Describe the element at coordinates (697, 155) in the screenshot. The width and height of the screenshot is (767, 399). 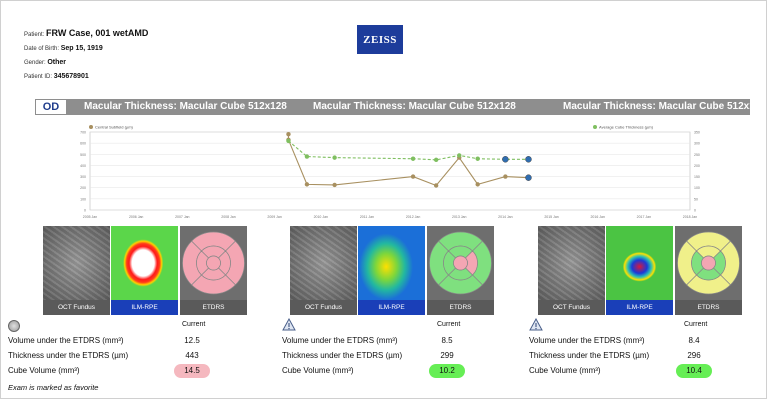
I see `ytick-right-label: 250` at that location.